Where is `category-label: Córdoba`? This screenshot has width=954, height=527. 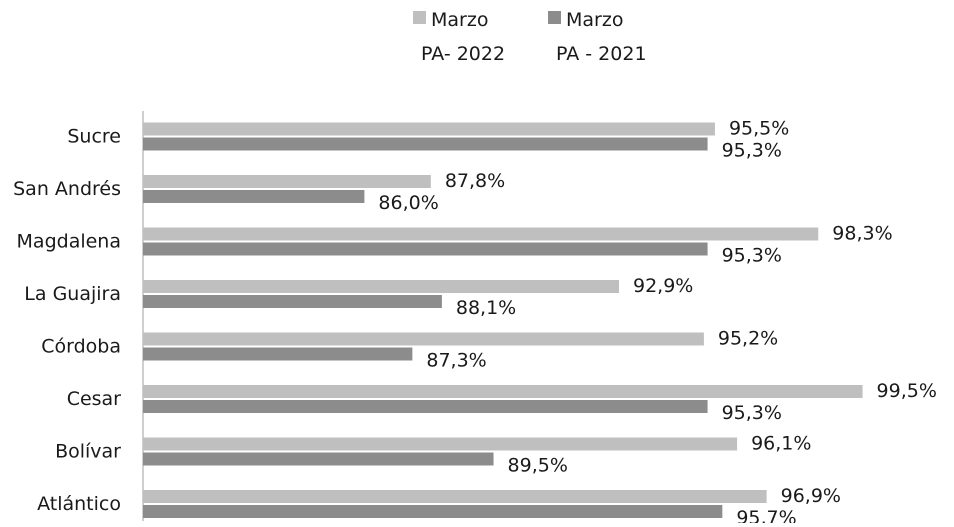 category-label: Córdoba is located at coordinates (81, 347).